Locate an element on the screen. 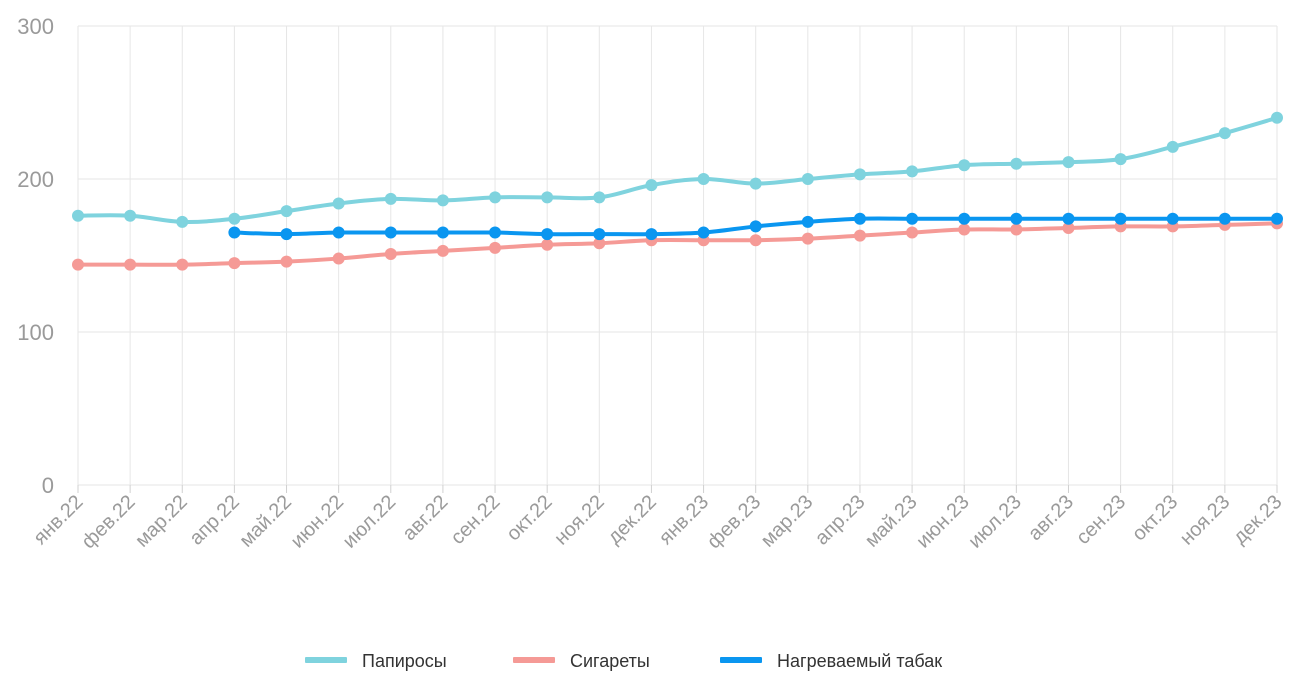  x-tick-label: фев.22 is located at coordinates (108, 522).